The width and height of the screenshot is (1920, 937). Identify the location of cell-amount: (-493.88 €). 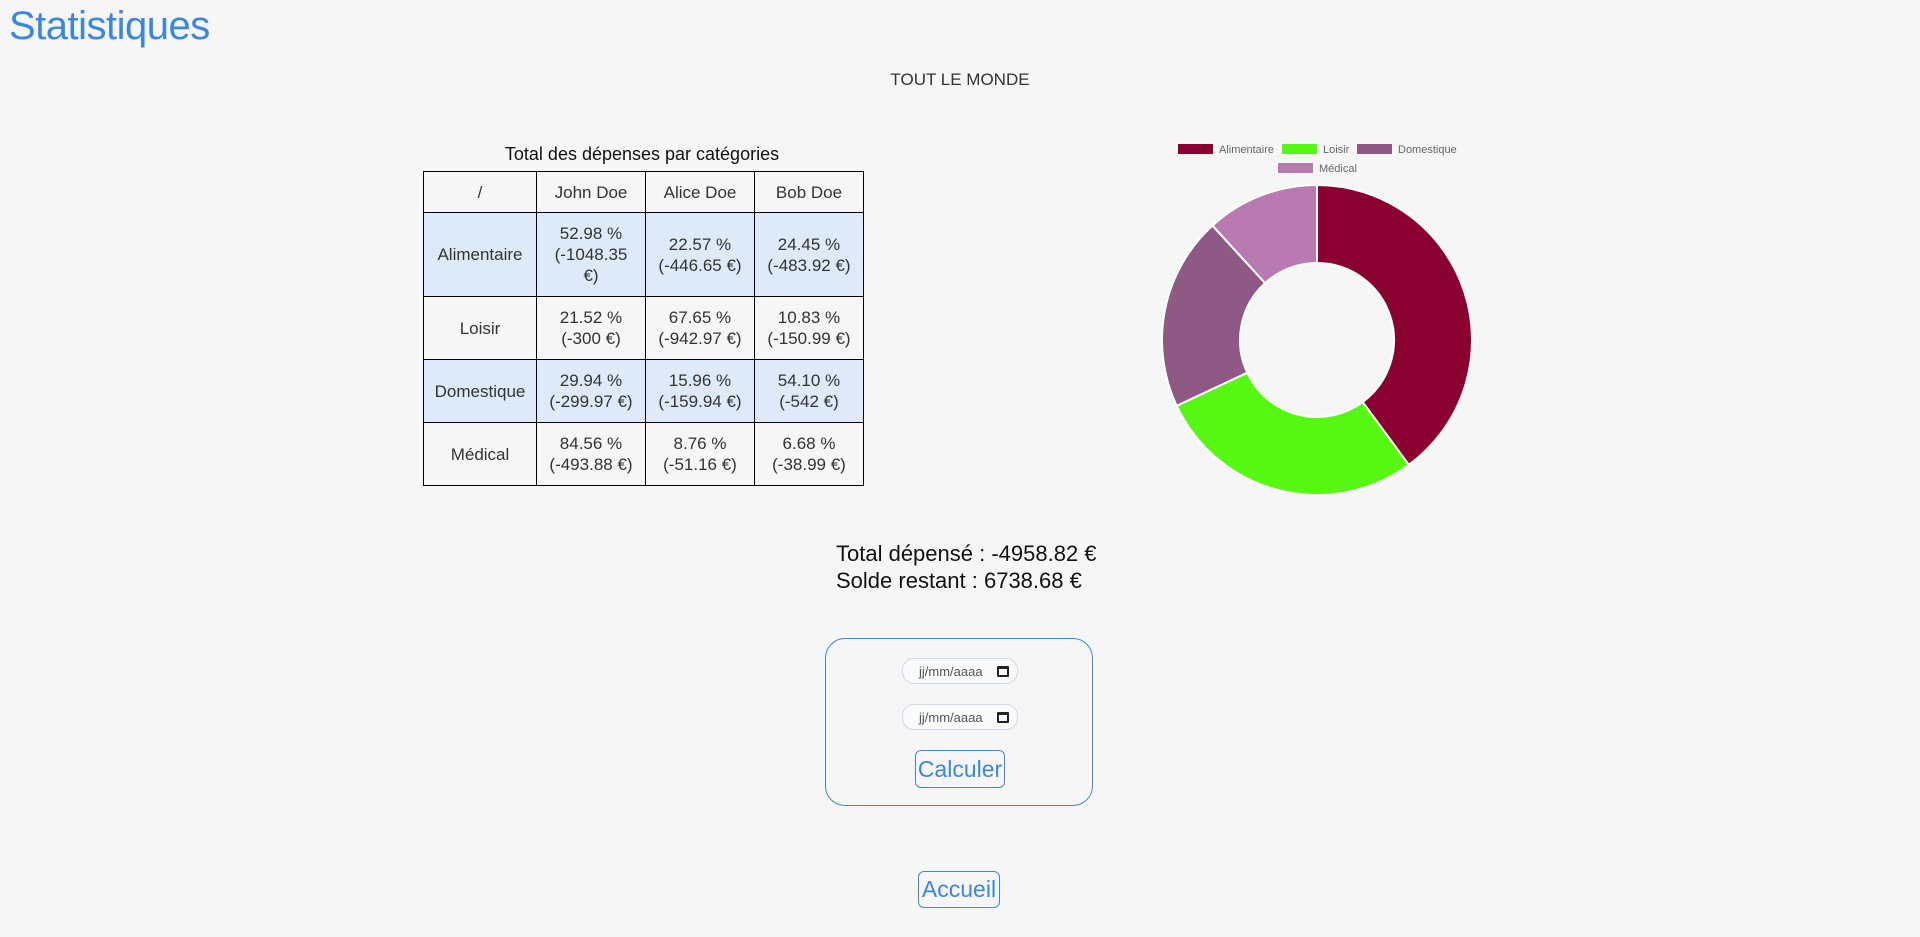
(591, 464).